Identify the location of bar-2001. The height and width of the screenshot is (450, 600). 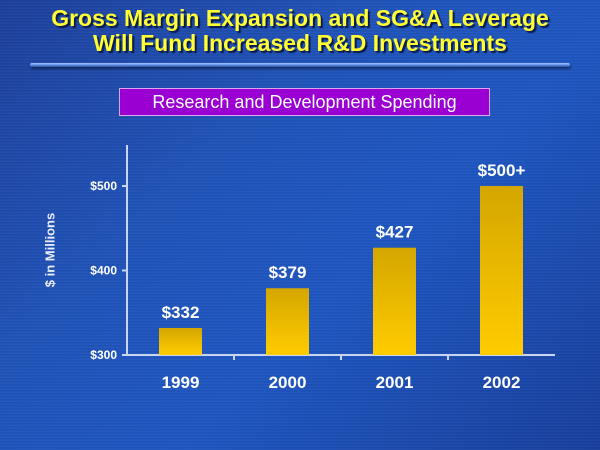
(394, 301).